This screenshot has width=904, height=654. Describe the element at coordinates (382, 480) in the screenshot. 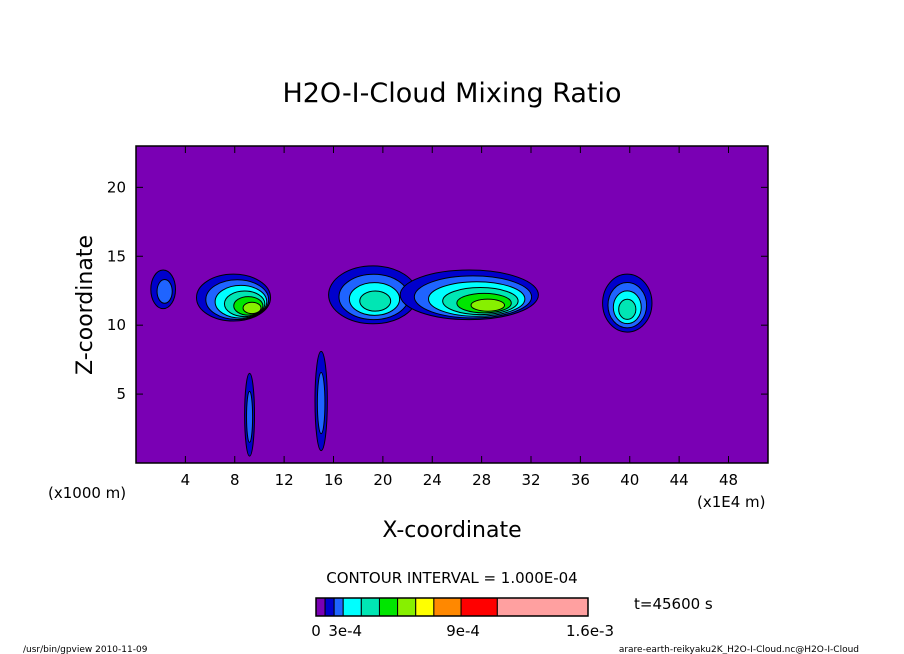

I see `x-tick-label: 20` at that location.